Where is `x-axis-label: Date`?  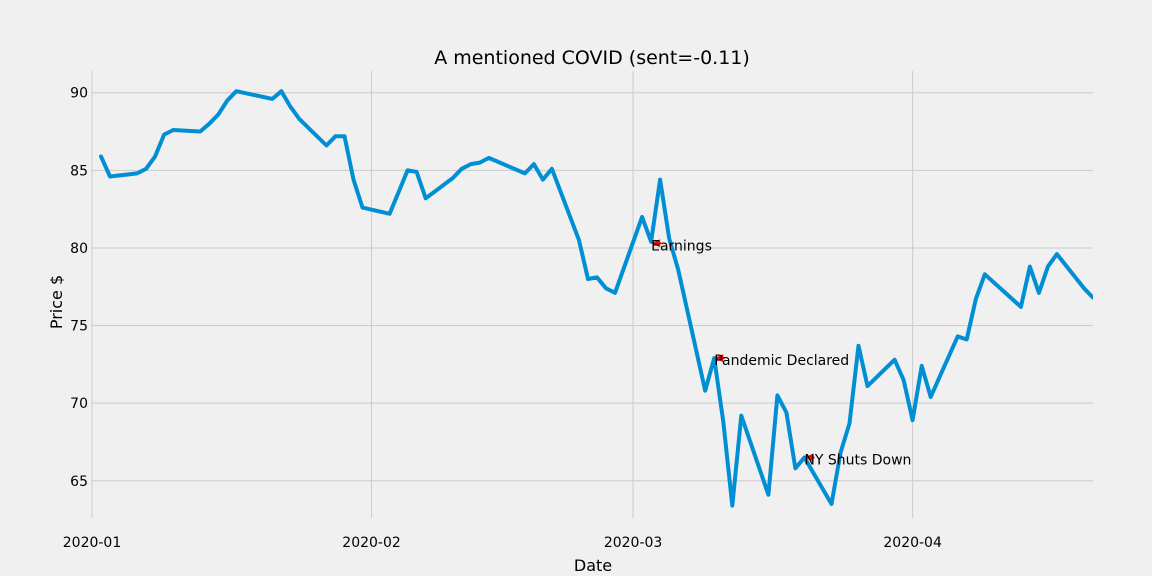
x-axis-label: Date is located at coordinates (593, 565).